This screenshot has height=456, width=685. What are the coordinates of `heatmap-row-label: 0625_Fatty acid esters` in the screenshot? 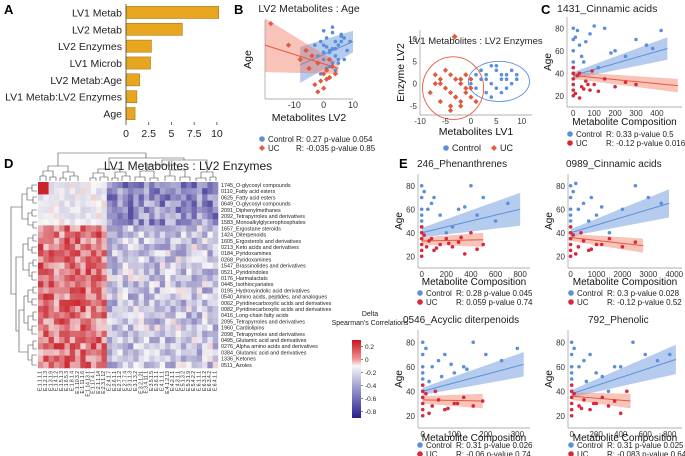 It's located at (248, 198).